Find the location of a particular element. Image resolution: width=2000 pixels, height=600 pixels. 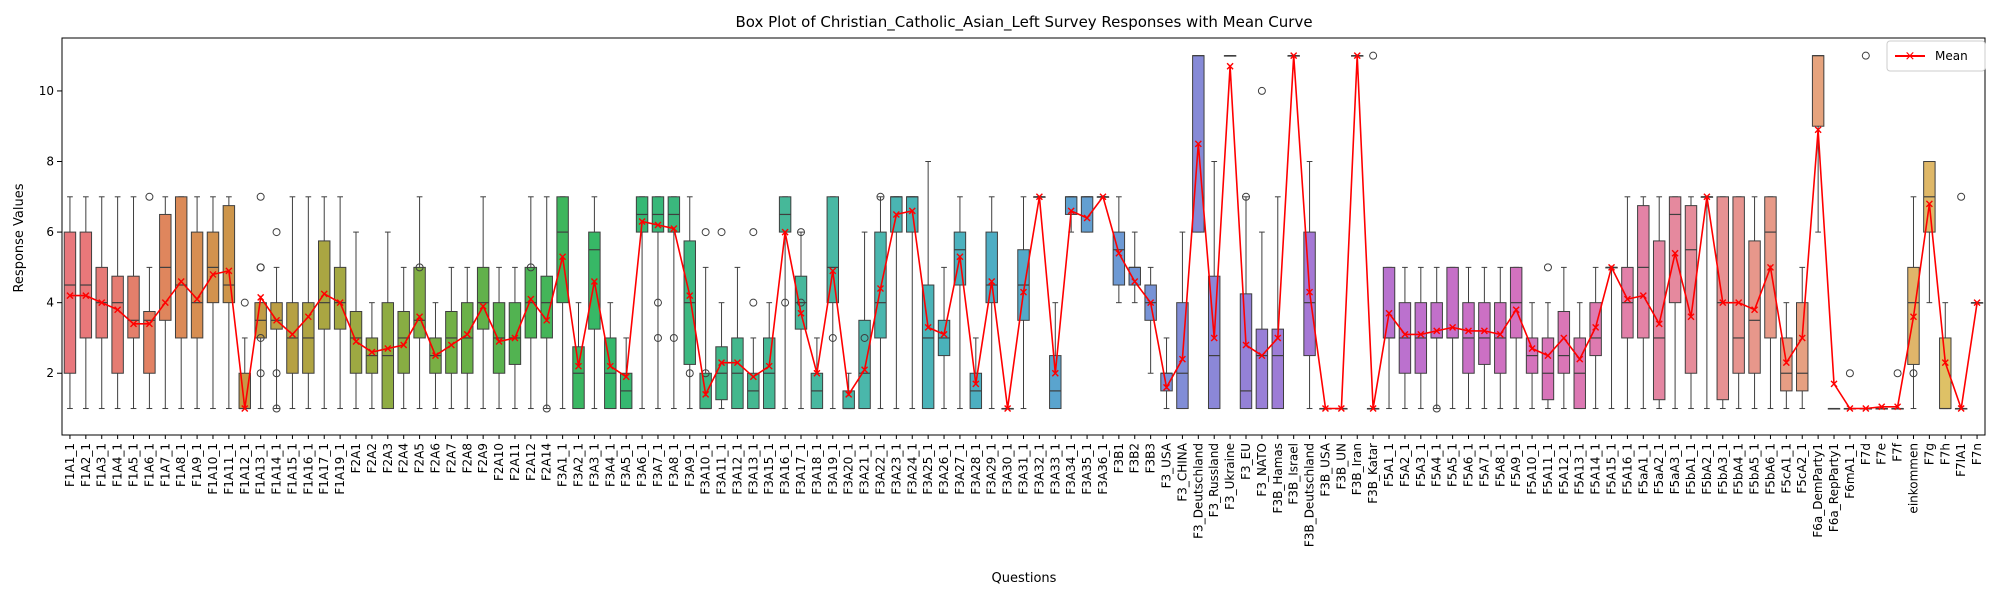

x-tick-label: F1A8_1 is located at coordinates (181, 465).